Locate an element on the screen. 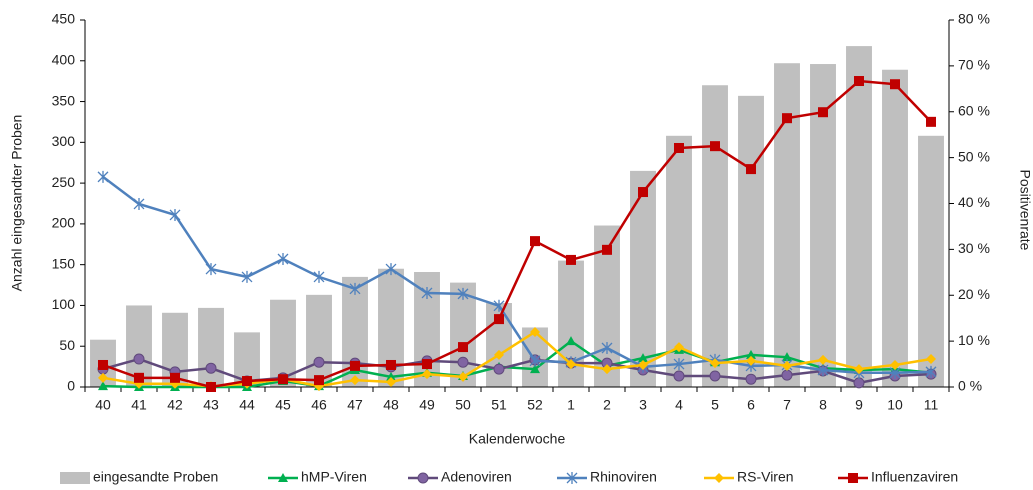  legend-label: RS-Viren is located at coordinates (765, 477).